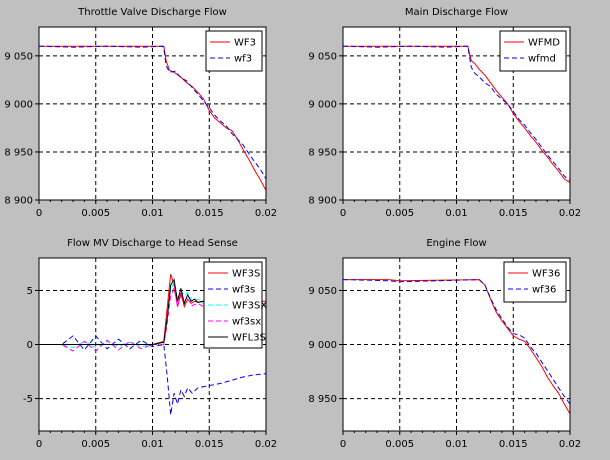 This screenshot has height=460, width=610. I want to click on series-line-wf36, so click(456, 342).